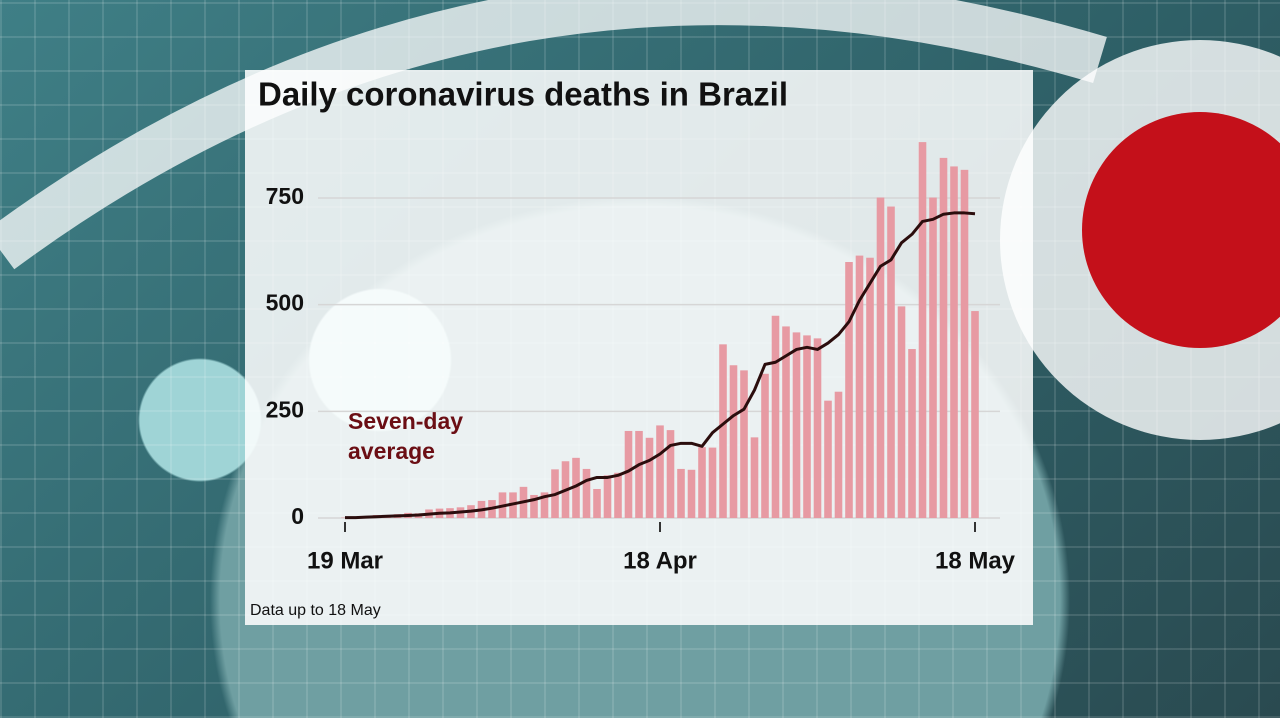 This screenshot has height=718, width=1280. What do you see at coordinates (391, 451) in the screenshot?
I see `annotation: average` at bounding box center [391, 451].